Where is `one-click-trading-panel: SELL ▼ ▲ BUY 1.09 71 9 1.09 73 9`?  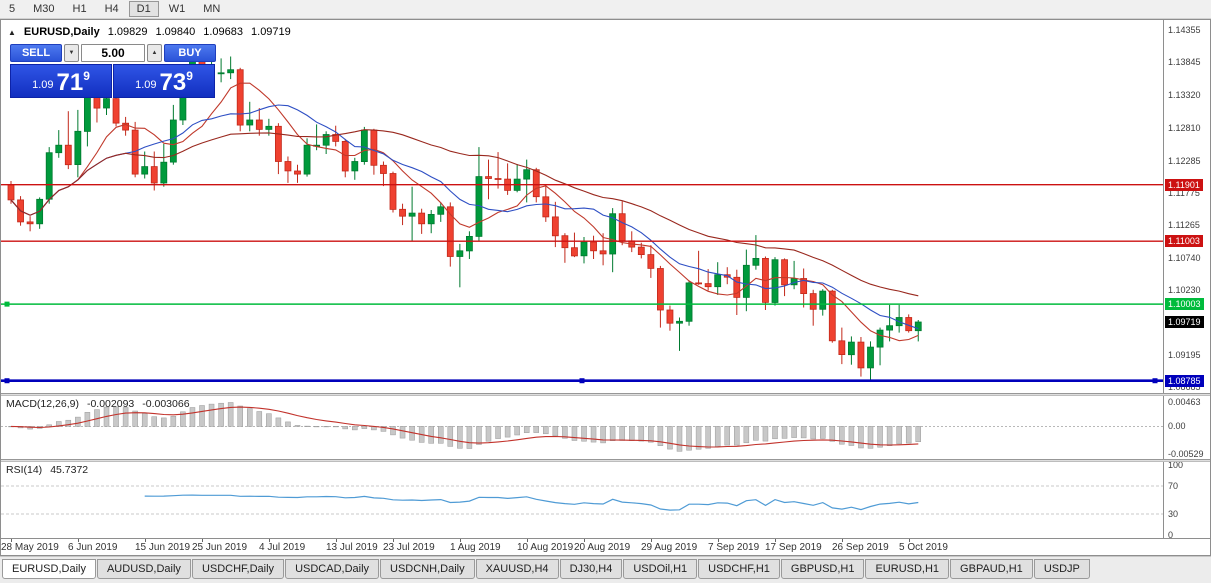 one-click-trading-panel: SELL ▼ ▲ BUY 1.09 71 9 1.09 73 9 is located at coordinates (113, 71).